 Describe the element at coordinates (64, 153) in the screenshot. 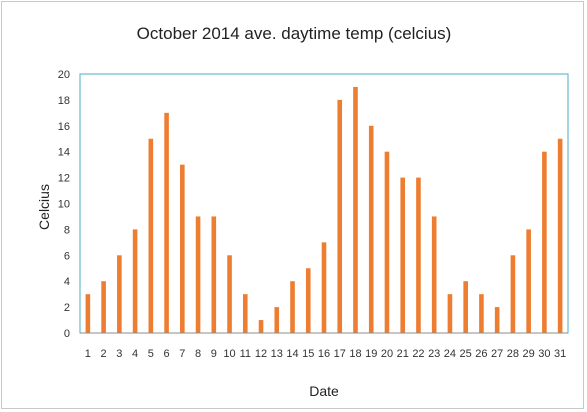

I see `y-tick-label: 14` at that location.